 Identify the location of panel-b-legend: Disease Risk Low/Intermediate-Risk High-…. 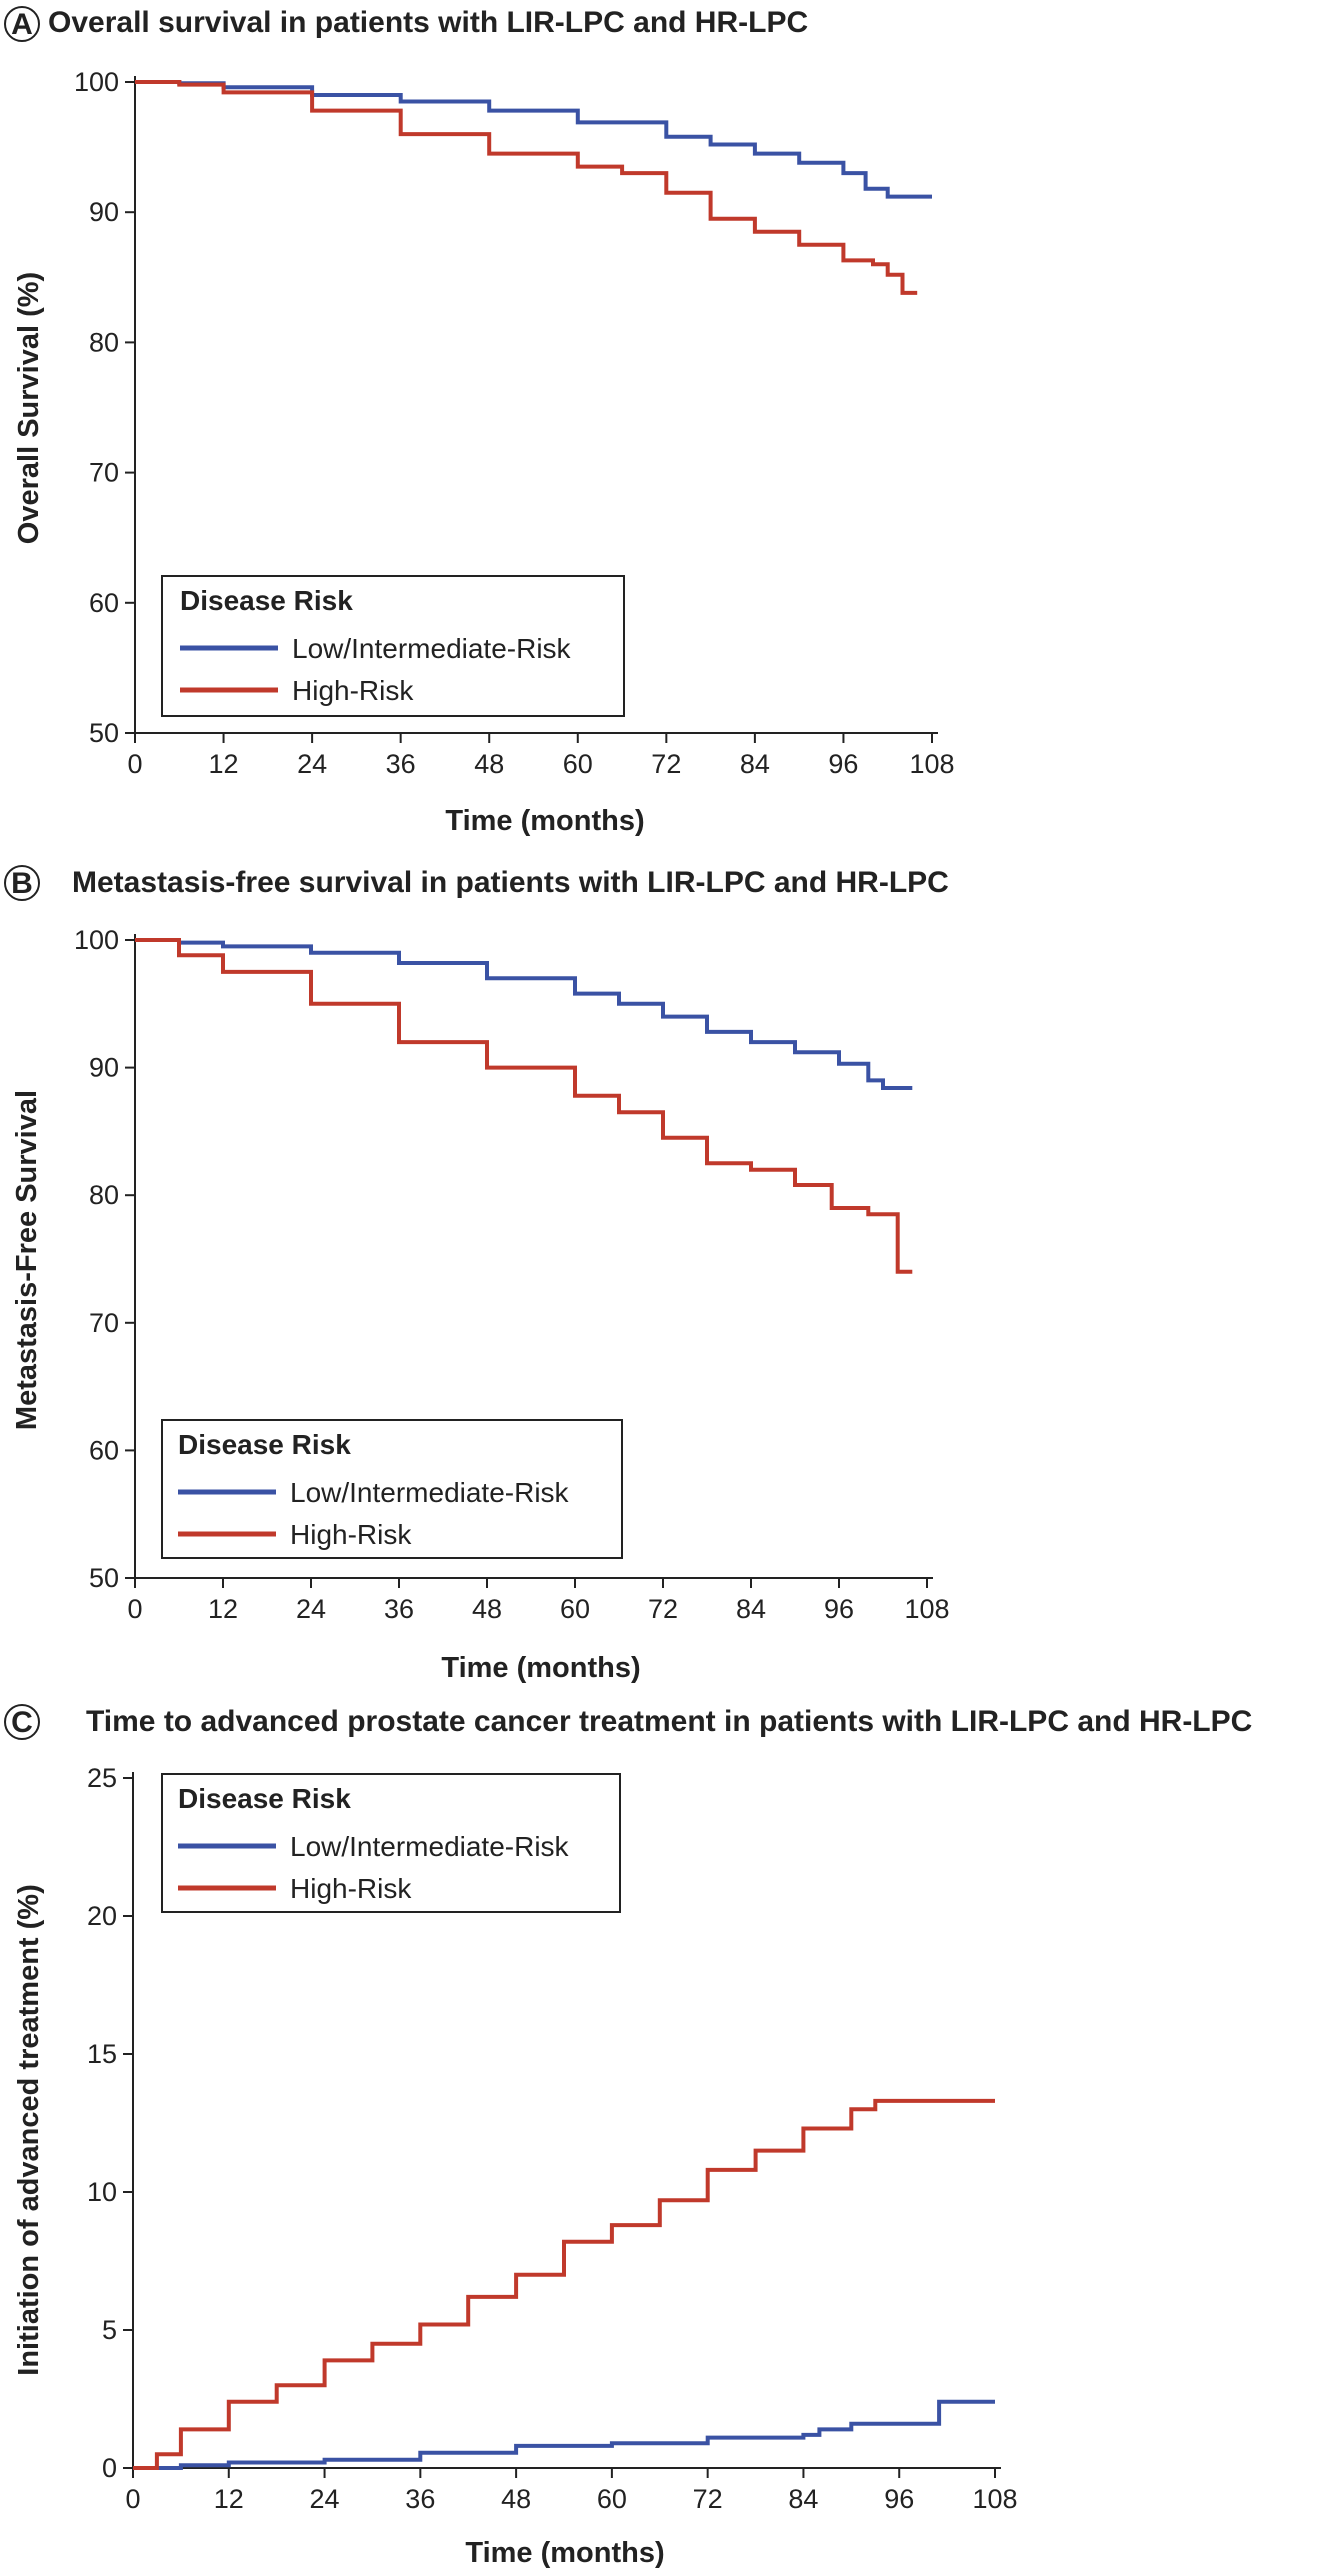
(392, 1489).